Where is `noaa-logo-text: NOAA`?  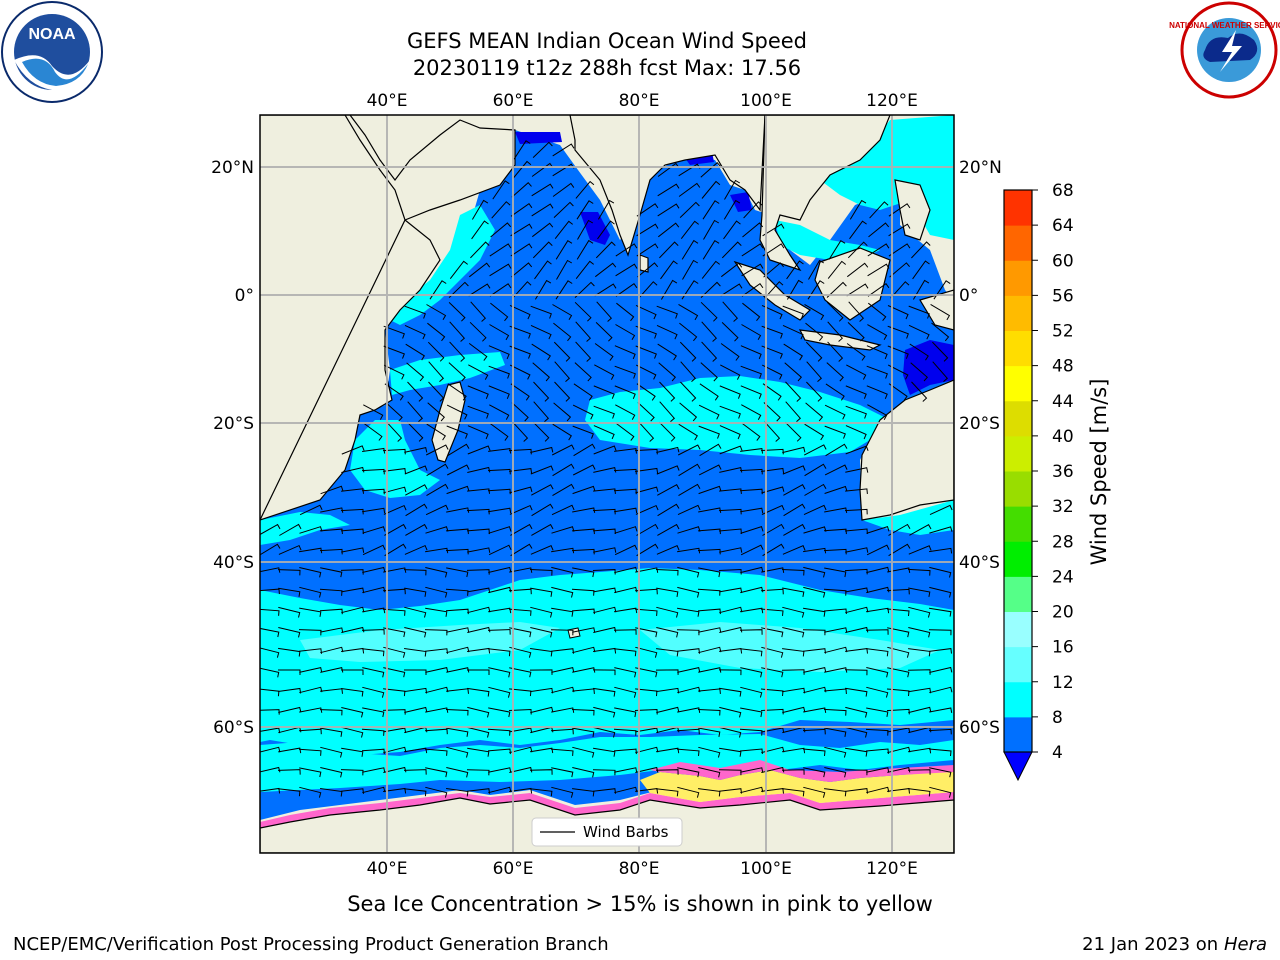 noaa-logo-text: NOAA is located at coordinates (52, 34).